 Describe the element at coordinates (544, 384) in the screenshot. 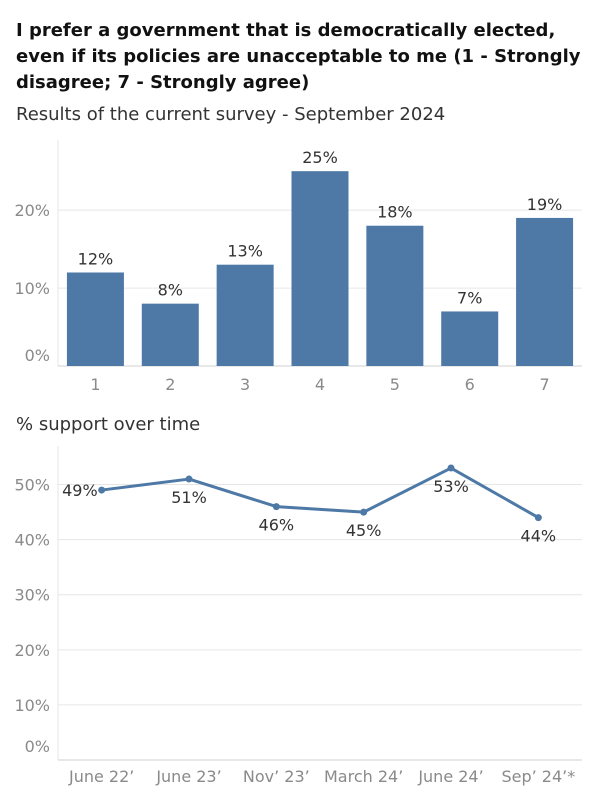

I see `bar-x-tick-label: 7` at that location.